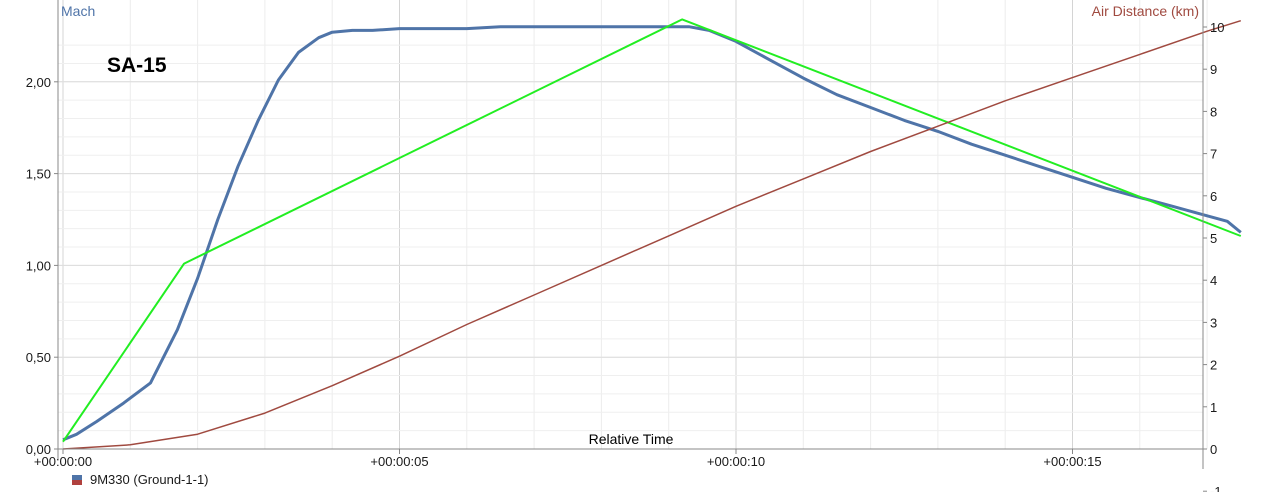  I want to click on y-right-tick-label: 7, so click(1213, 154).